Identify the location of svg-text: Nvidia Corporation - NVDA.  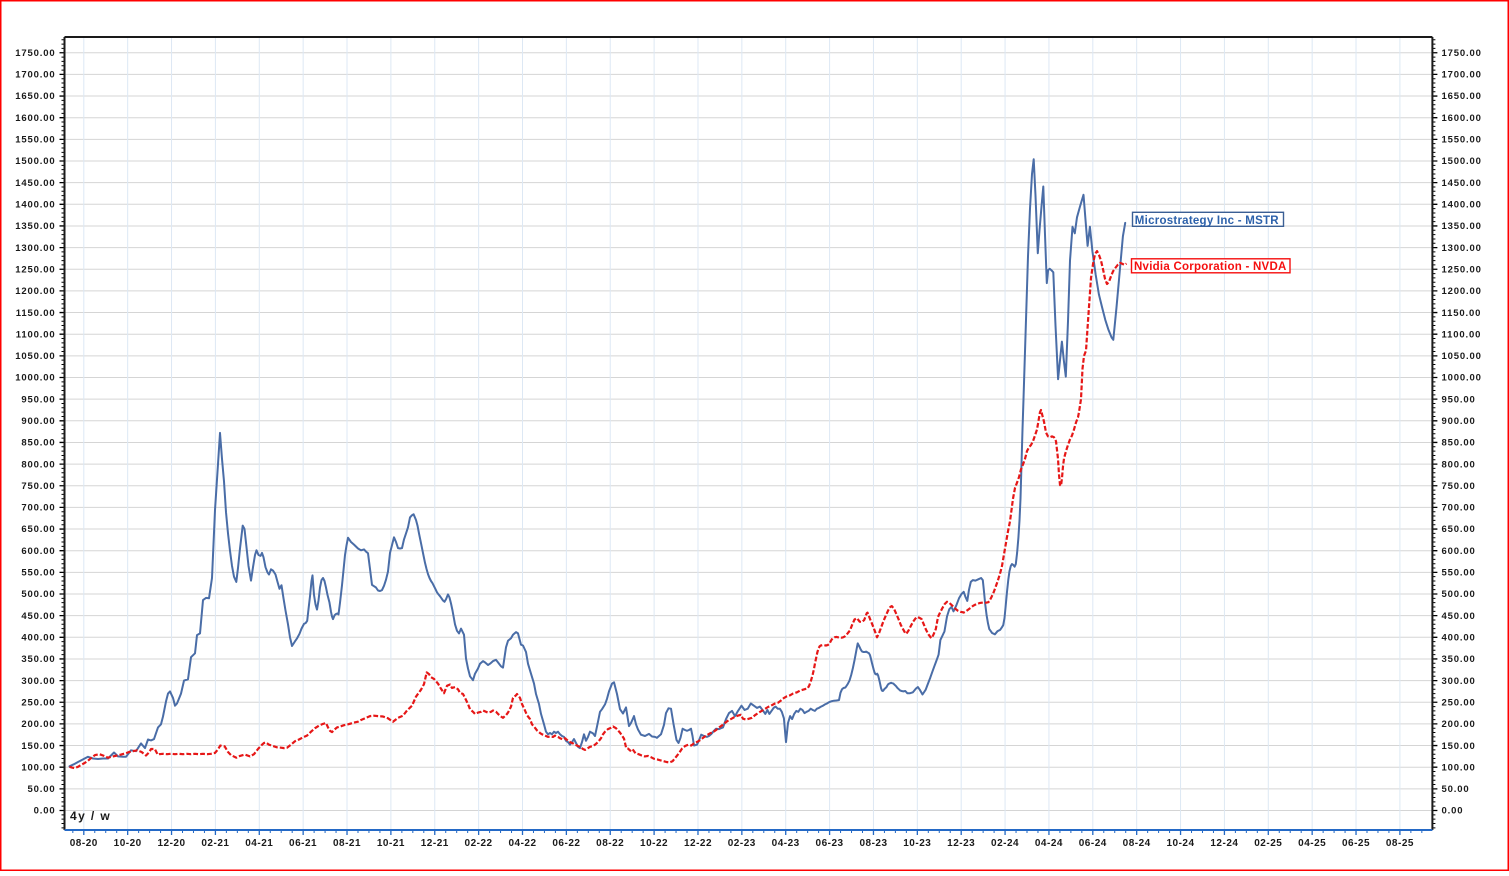
(1210, 267).